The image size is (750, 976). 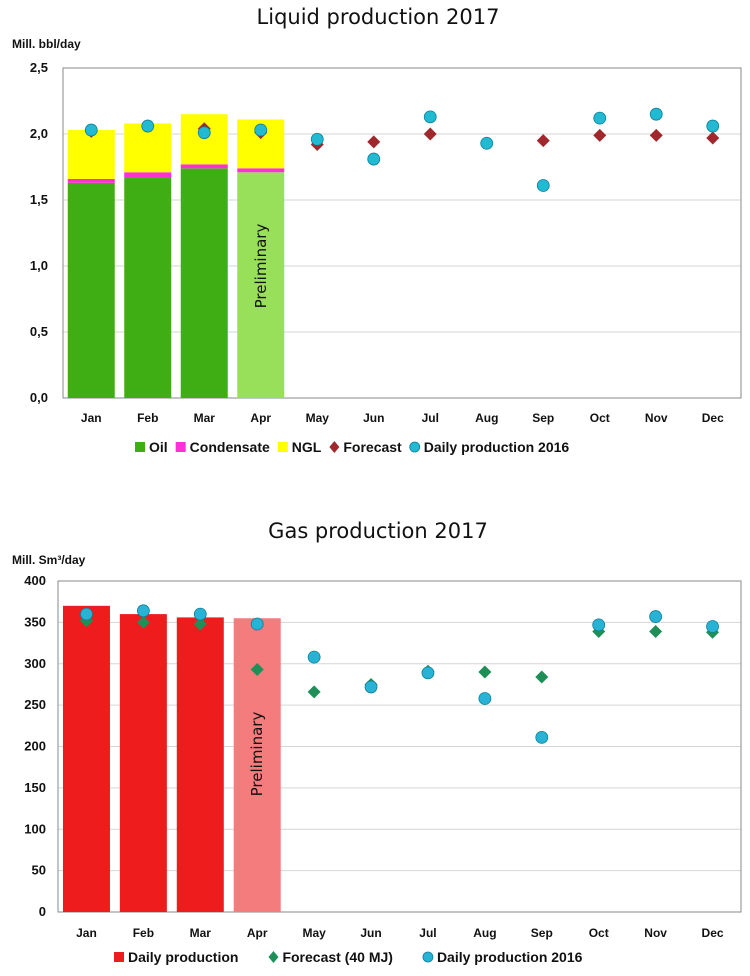 What do you see at coordinates (140, 447) in the screenshot?
I see `legend-oil-swatch` at bounding box center [140, 447].